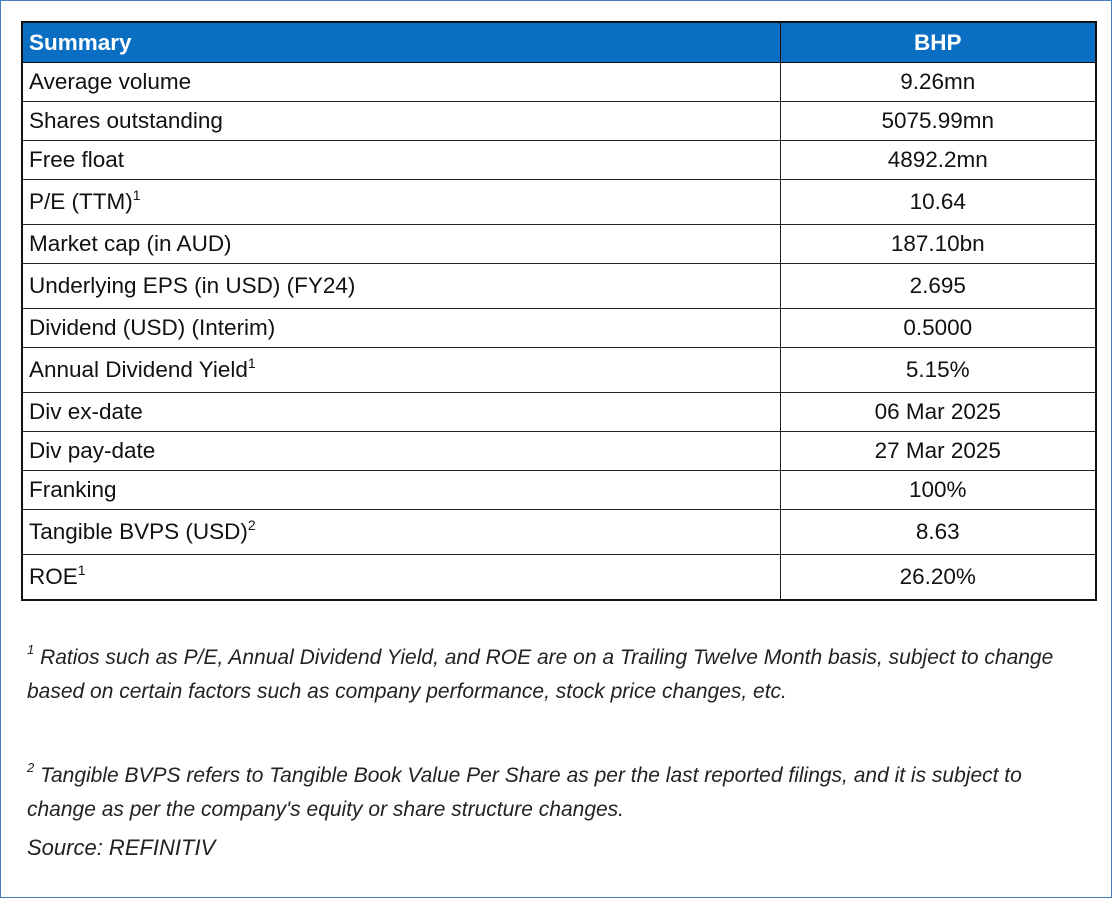 The width and height of the screenshot is (1115, 901). What do you see at coordinates (401, 244) in the screenshot?
I see `row-label: Market cap (in AUD)` at bounding box center [401, 244].